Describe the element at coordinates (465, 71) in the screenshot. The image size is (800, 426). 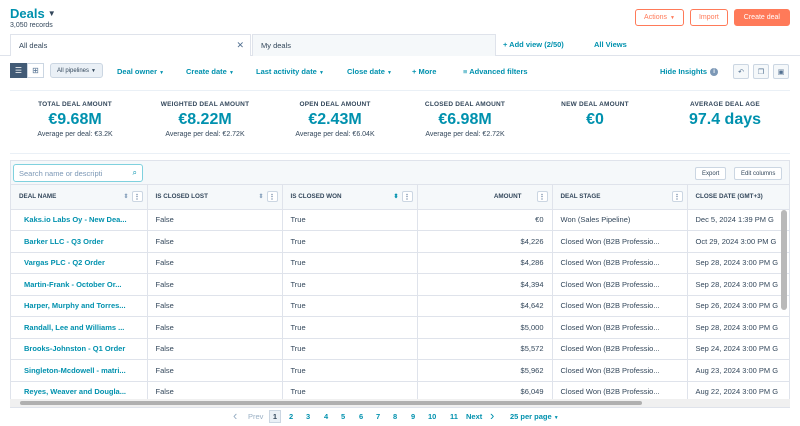
I see `filter-icon: ≡` at that location.